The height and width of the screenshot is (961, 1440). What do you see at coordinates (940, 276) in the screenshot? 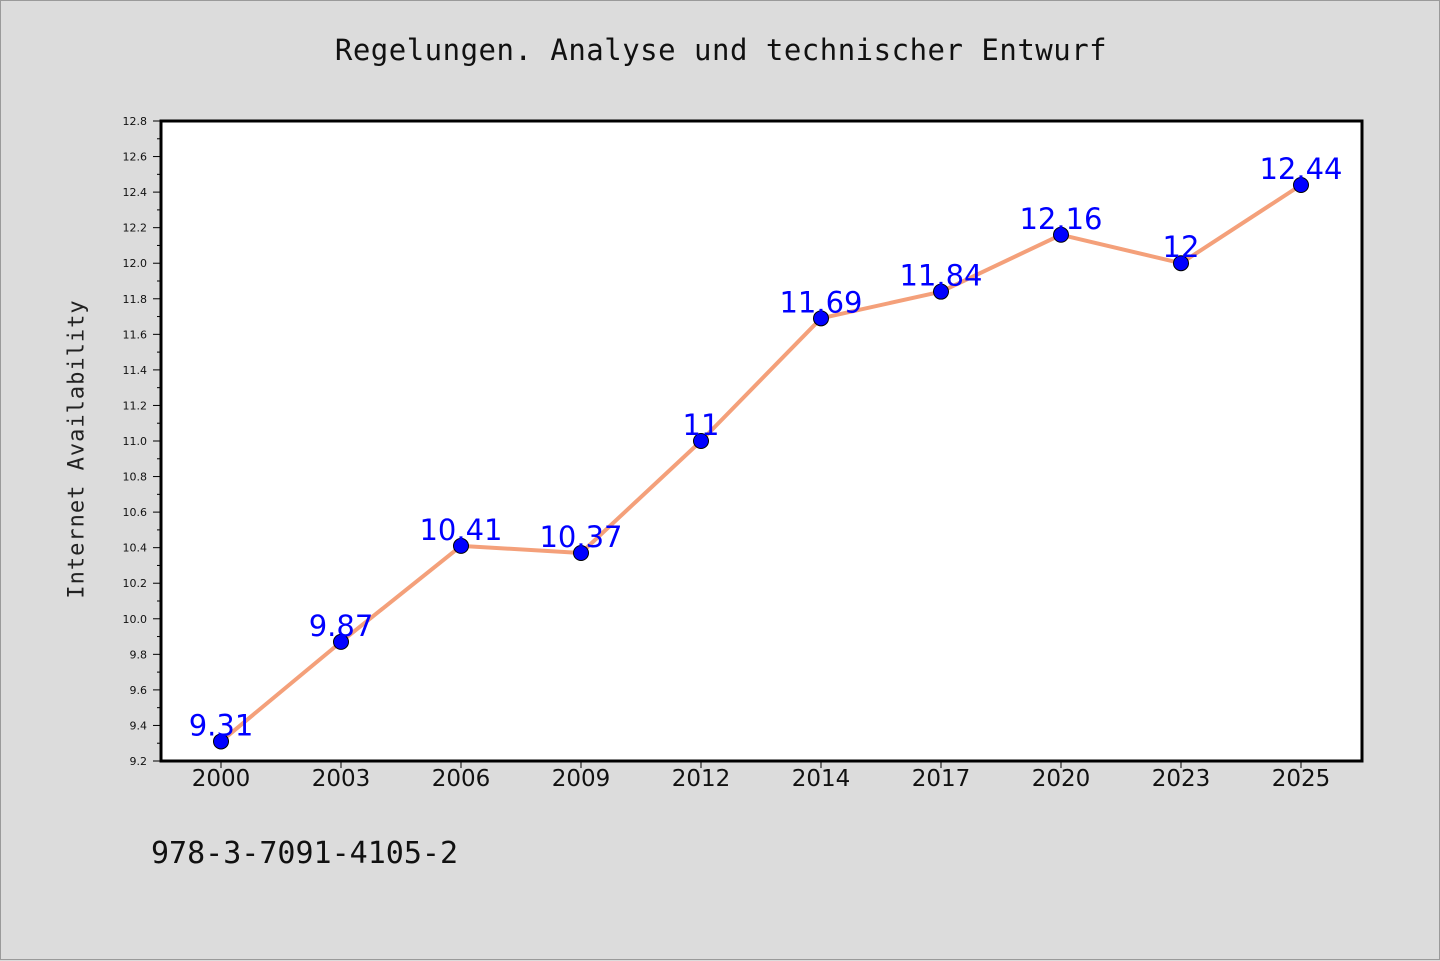
I see `data-label: 11.84` at bounding box center [940, 276].